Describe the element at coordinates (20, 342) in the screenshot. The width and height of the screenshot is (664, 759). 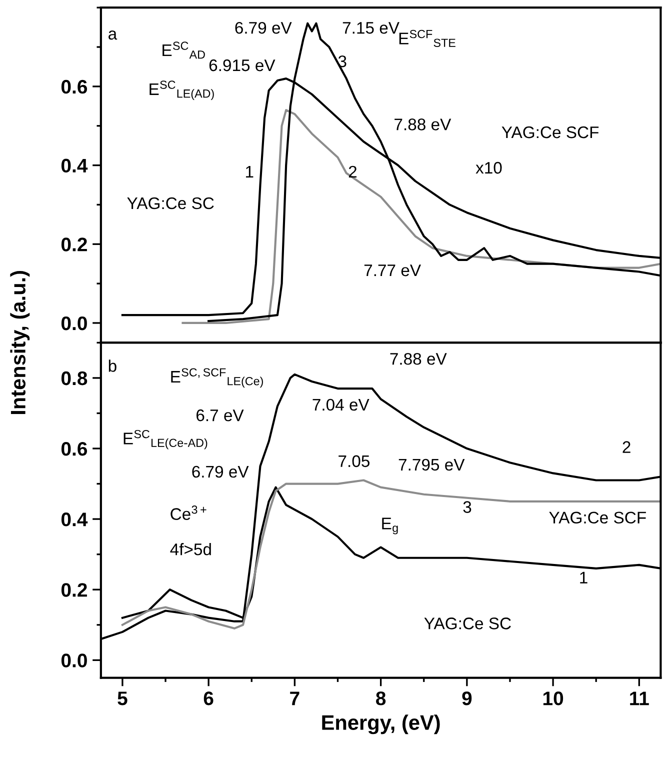
I see `y-axis-title: Intensity, (a.u.)` at that location.